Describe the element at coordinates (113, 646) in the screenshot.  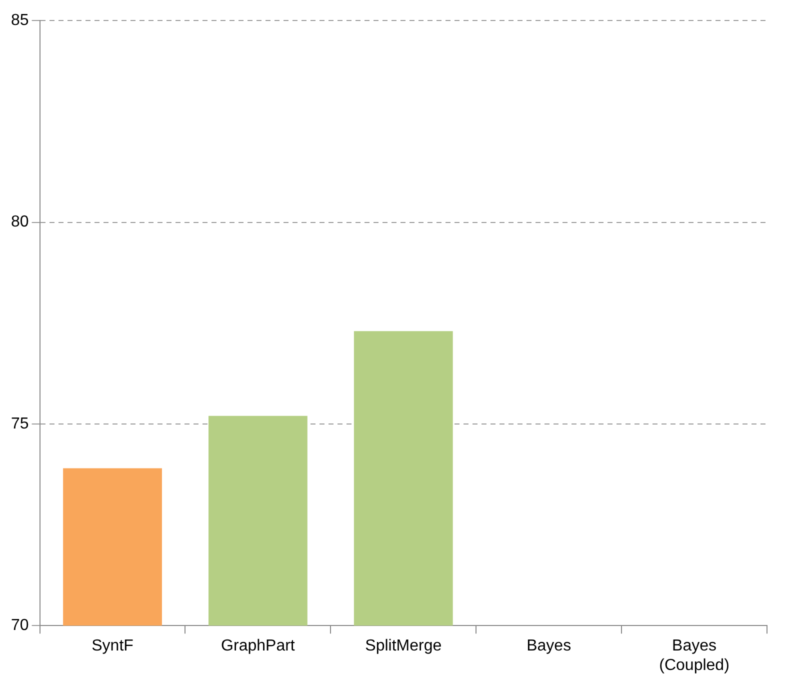
I see `x-tick-label: SyntF` at that location.